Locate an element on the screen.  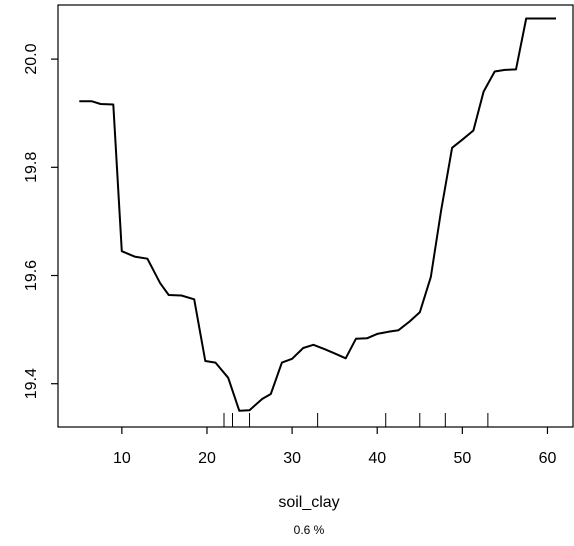
chart-subtitle: 0.6 % is located at coordinates (309, 530).